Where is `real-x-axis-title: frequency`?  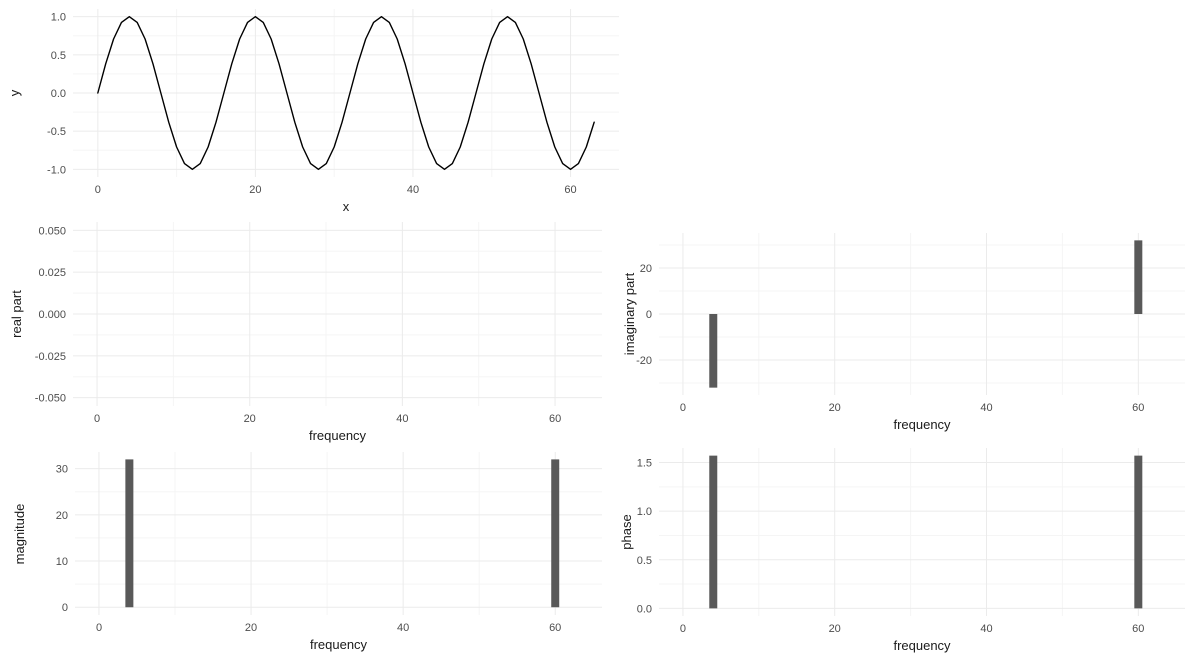 real-x-axis-title: frequency is located at coordinates (337, 435).